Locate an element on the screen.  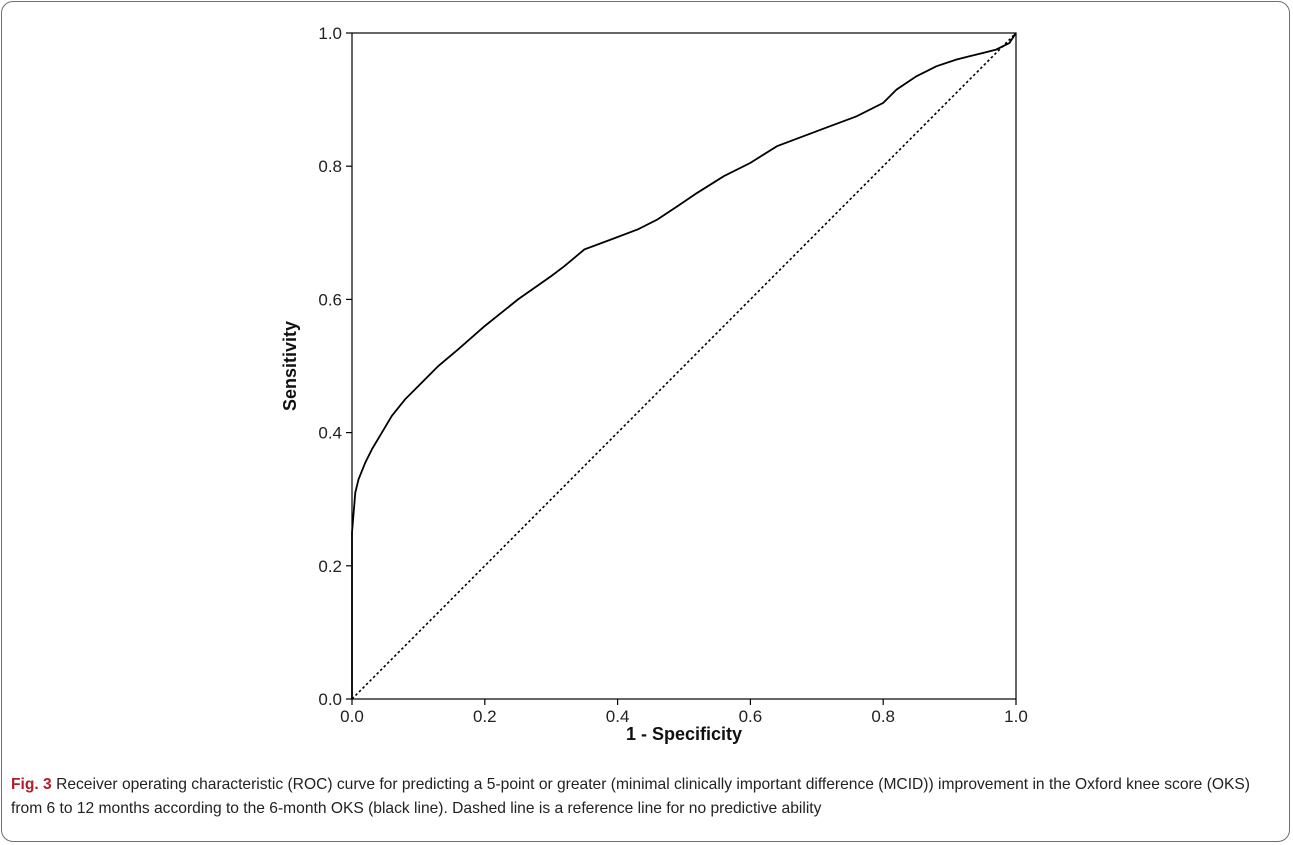
caption-label: Fig. 3 is located at coordinates (31, 784).